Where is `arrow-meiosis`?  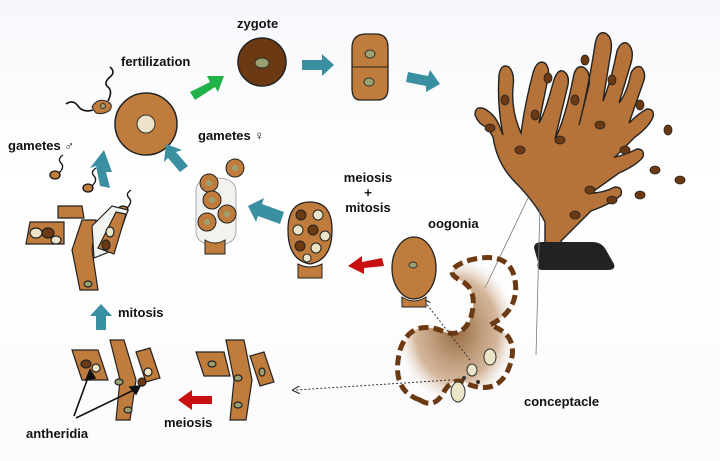
arrow-meiosis is located at coordinates (195, 400).